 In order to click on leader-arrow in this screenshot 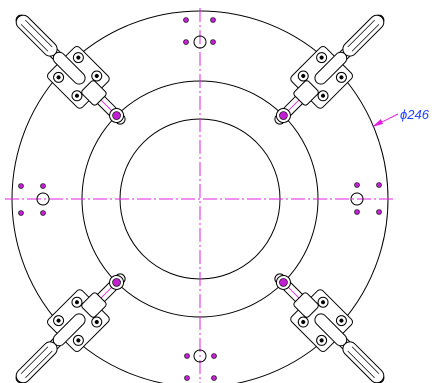, I will do `click(377, 123)`.